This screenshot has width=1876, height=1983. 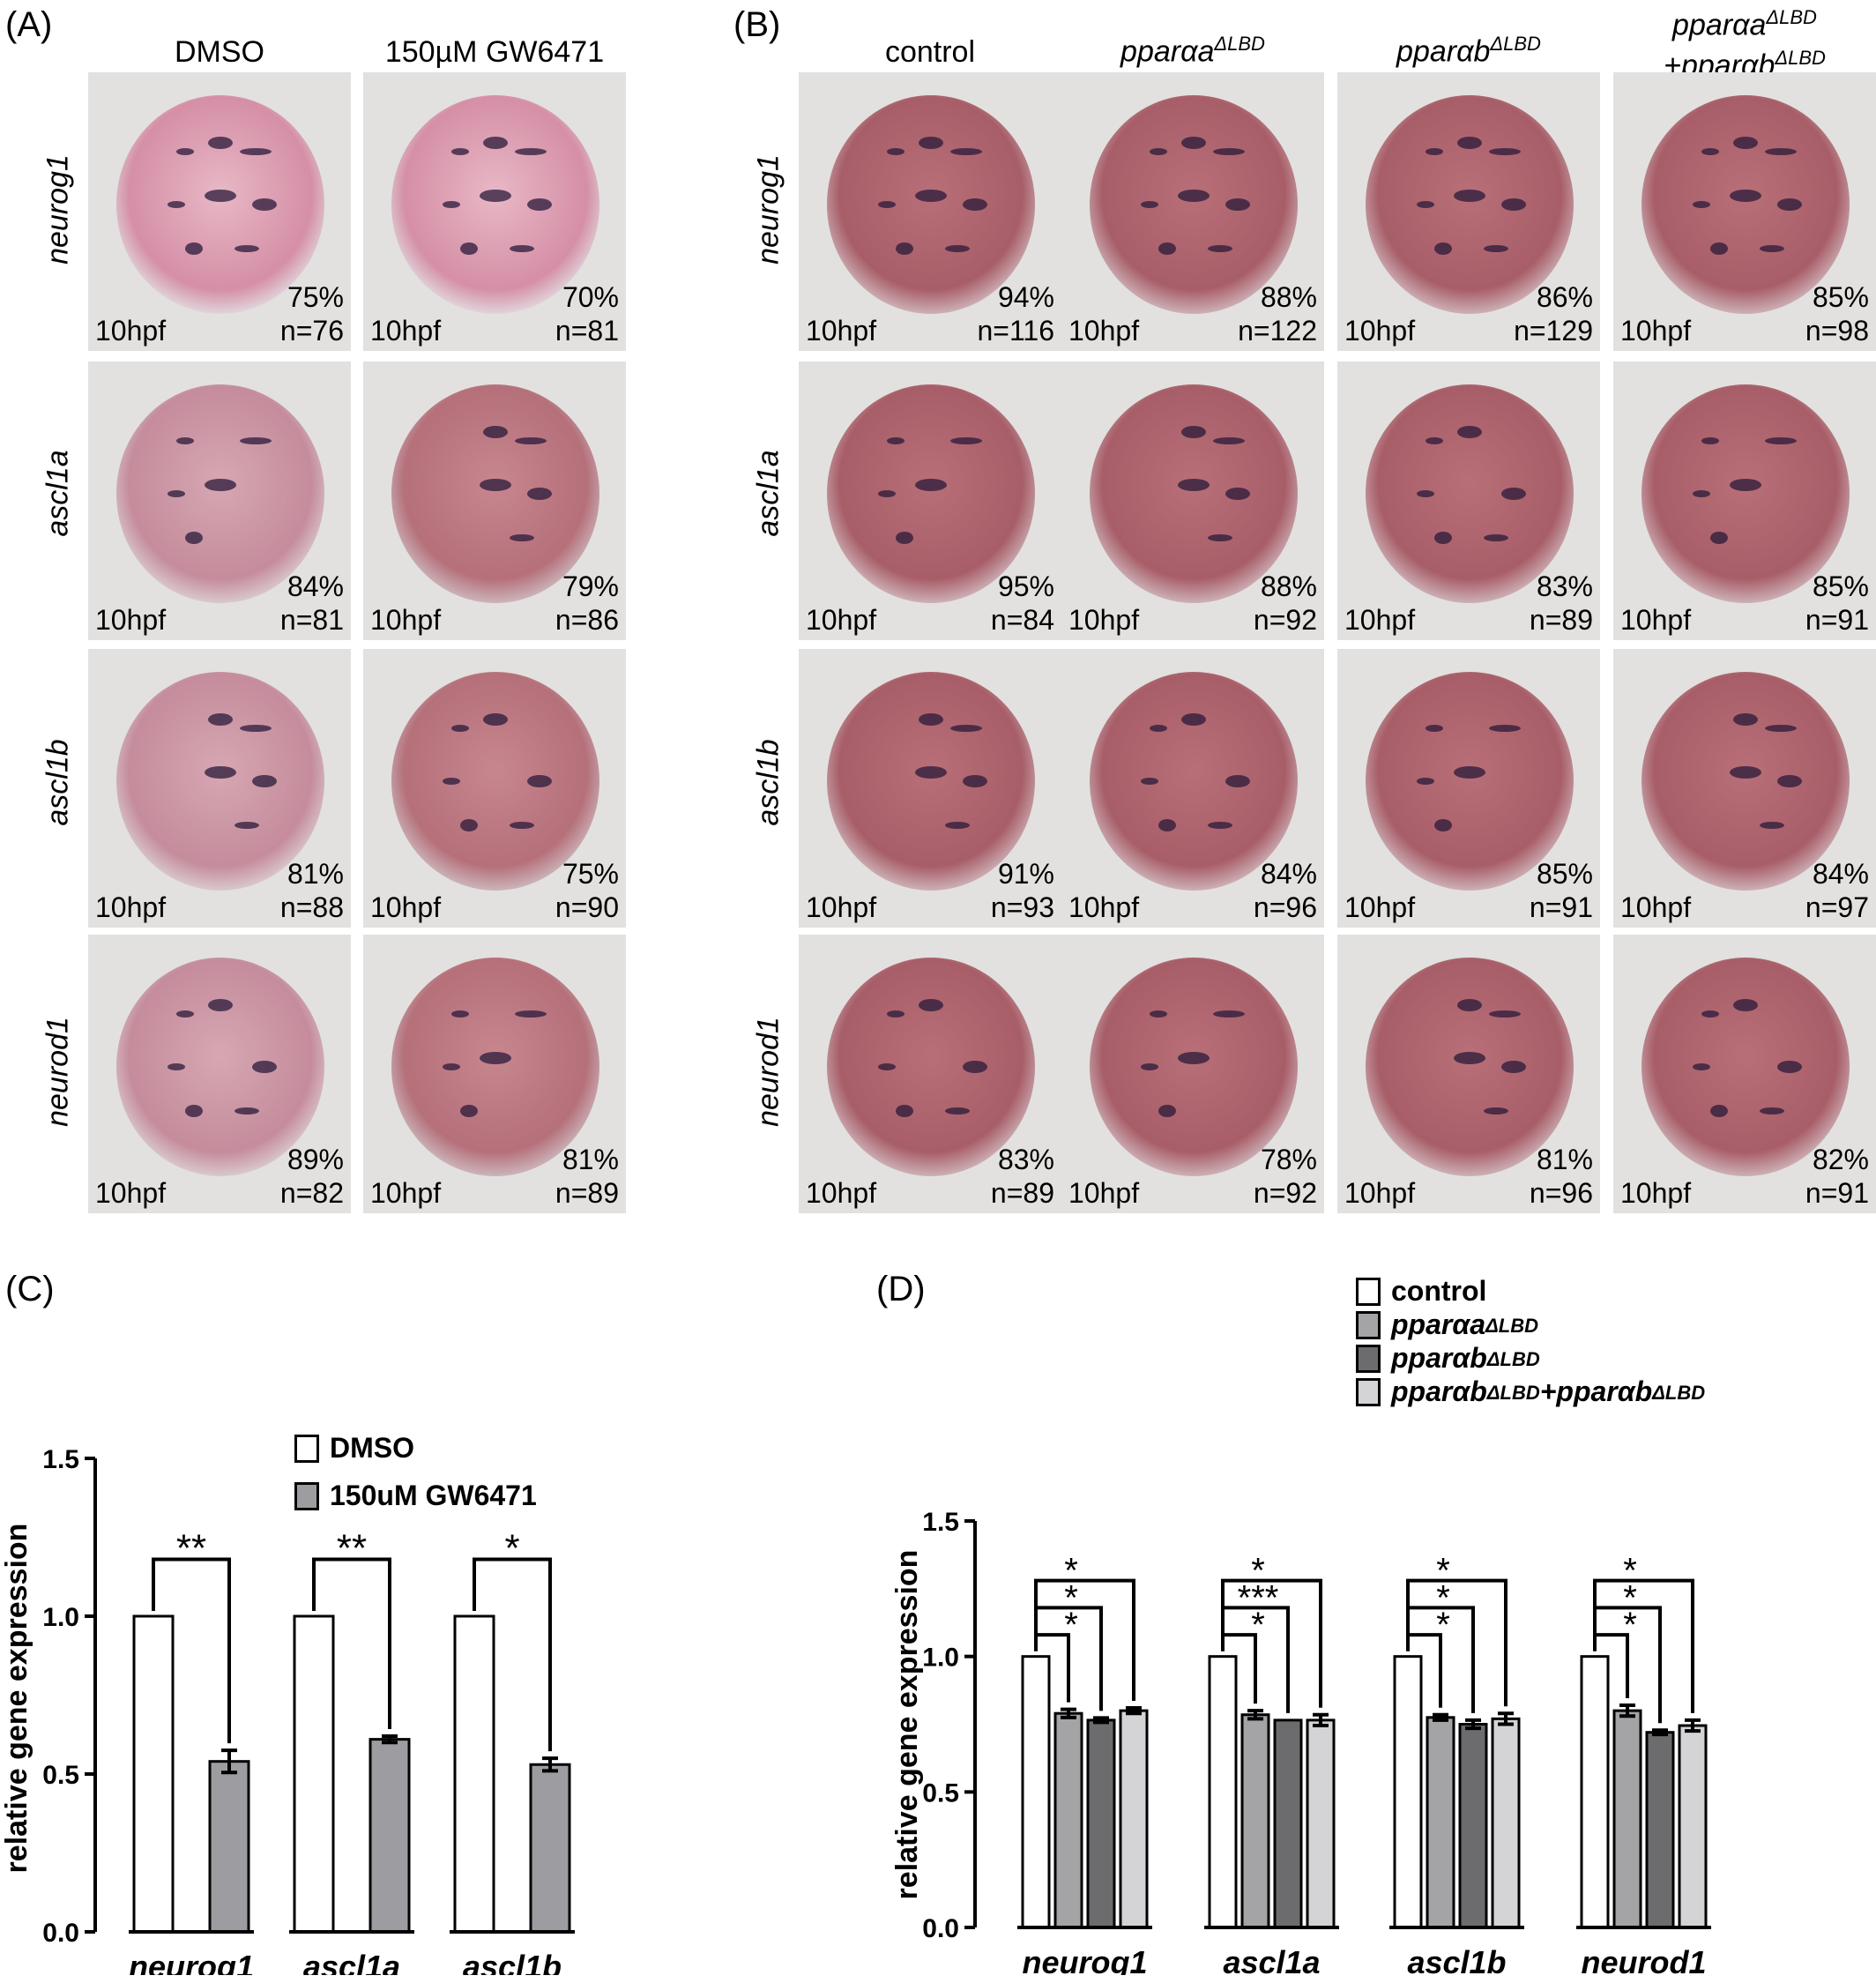 I want to click on panel-b-column-pparab-sup: ΔLBD, so click(x=1515, y=44).